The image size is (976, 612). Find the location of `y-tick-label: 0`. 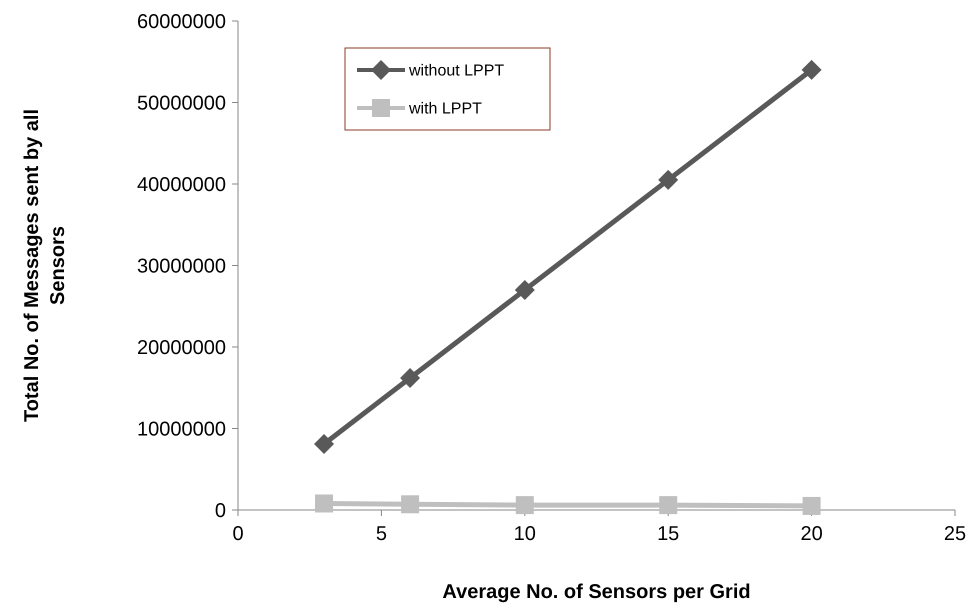

y-tick-label: 0 is located at coordinates (220, 511).